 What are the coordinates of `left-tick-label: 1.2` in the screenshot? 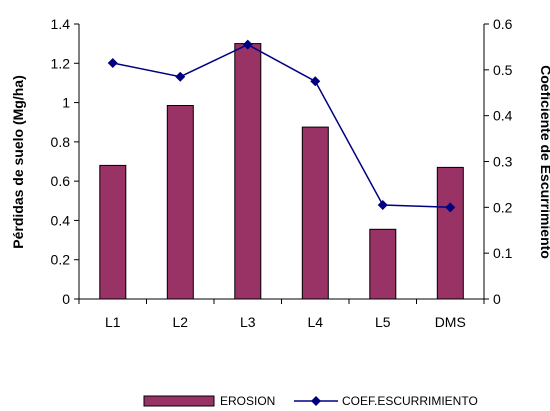 It's located at (61, 63).